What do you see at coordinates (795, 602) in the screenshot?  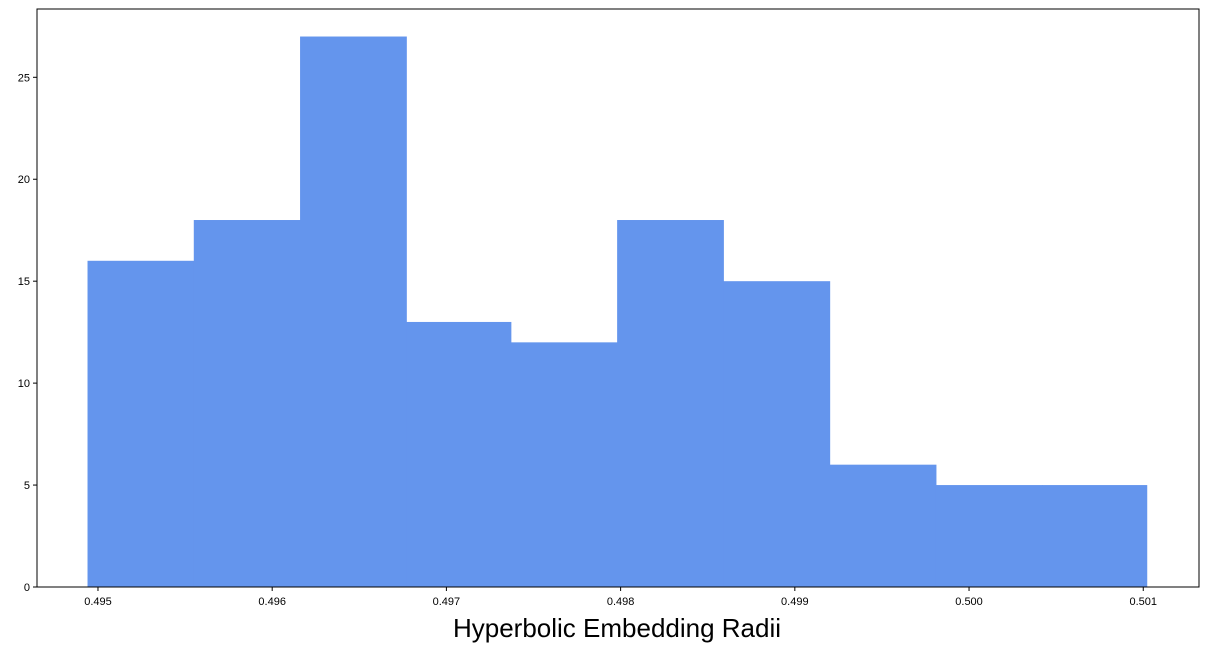 I see `x-tick-label: 0.499` at bounding box center [795, 602].